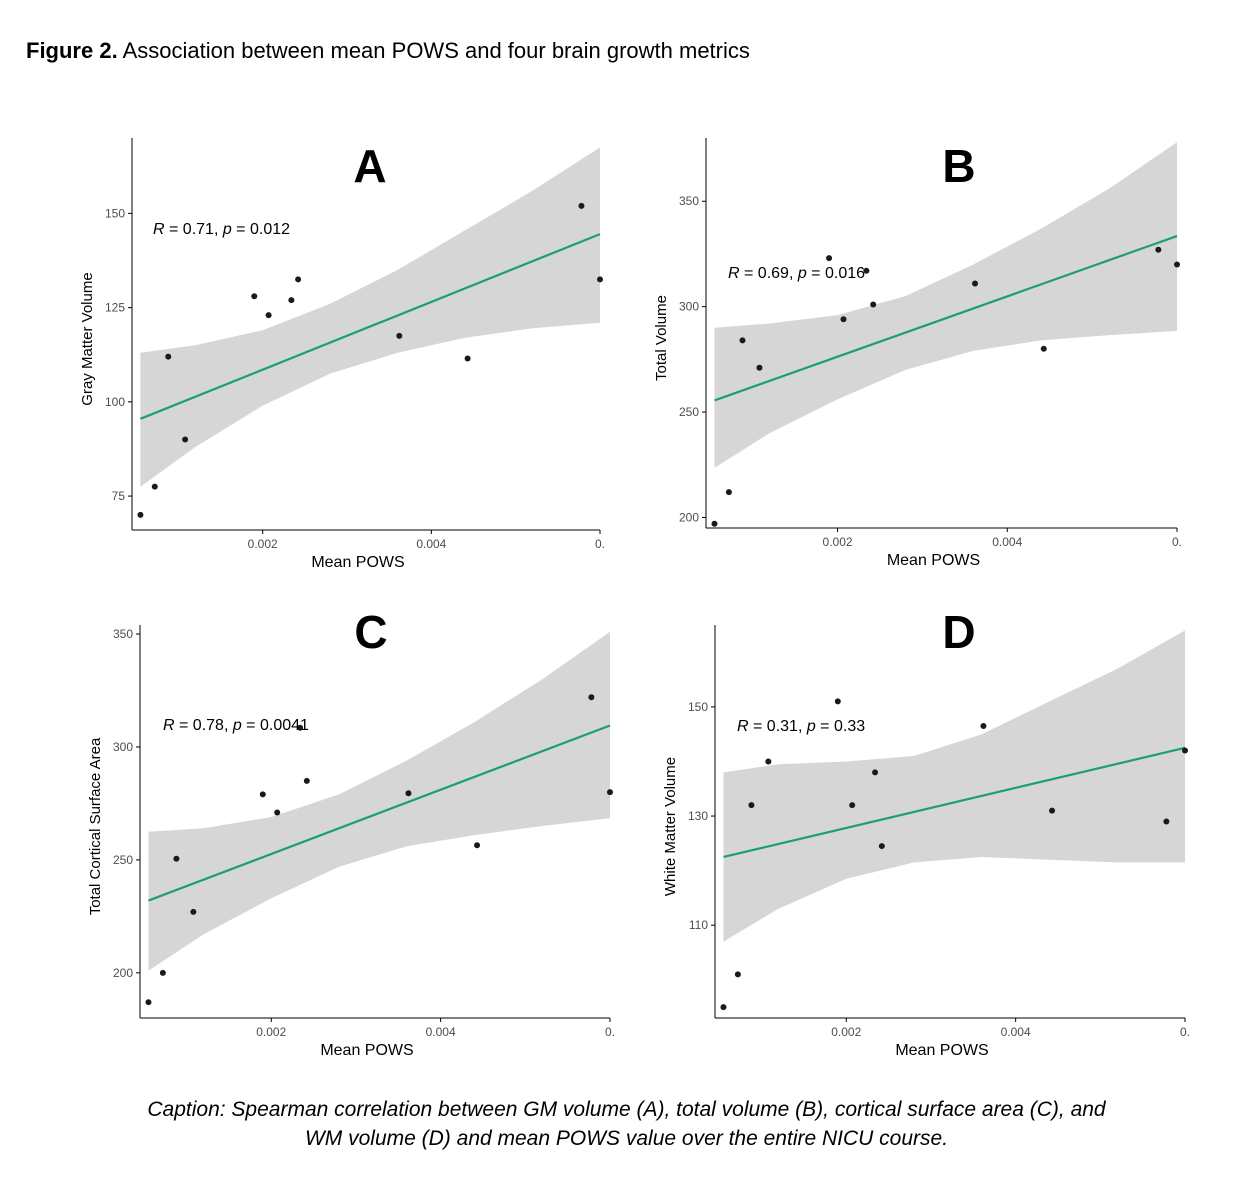  What do you see at coordinates (119, 496) in the screenshot?
I see `y-tick-label: 75` at bounding box center [119, 496].